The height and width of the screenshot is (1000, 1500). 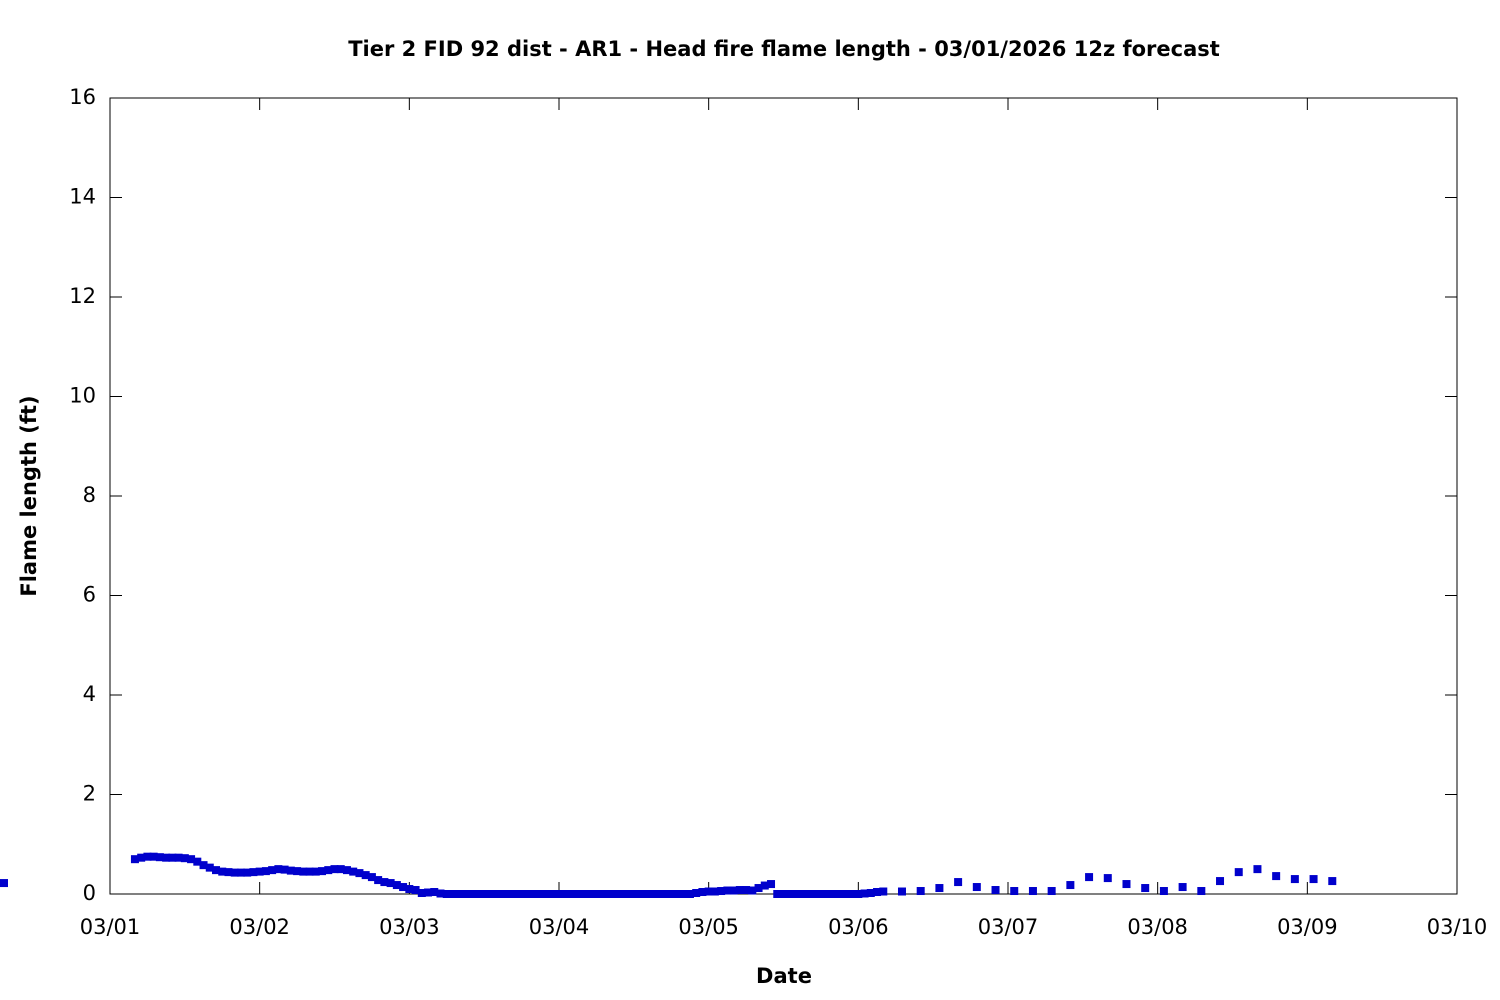 I want to click on x-tick-label: 03/05, so click(x=708, y=927).